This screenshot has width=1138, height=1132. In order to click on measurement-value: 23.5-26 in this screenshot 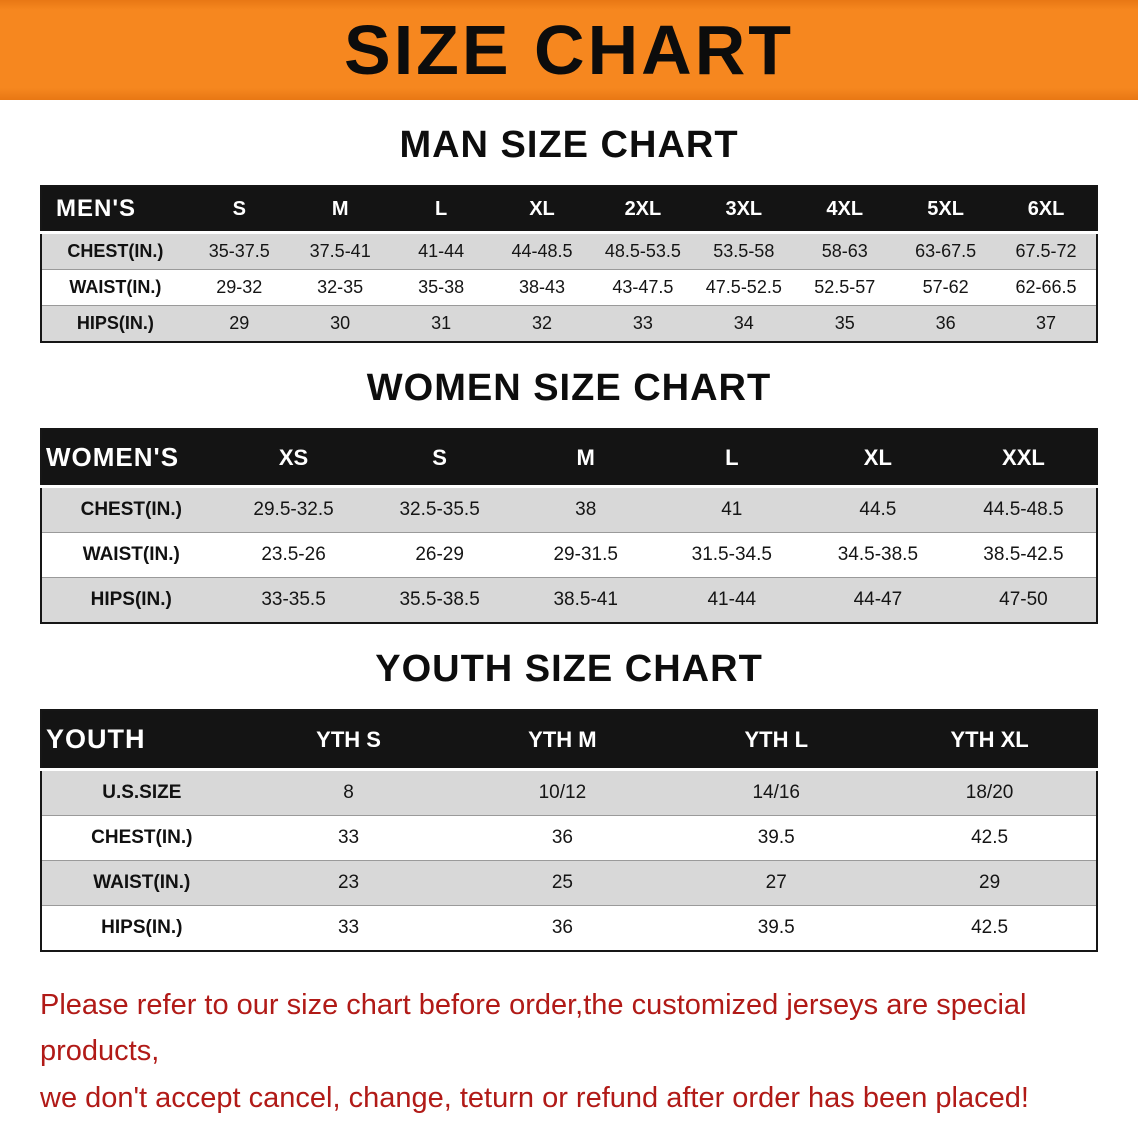, I will do `click(293, 554)`.